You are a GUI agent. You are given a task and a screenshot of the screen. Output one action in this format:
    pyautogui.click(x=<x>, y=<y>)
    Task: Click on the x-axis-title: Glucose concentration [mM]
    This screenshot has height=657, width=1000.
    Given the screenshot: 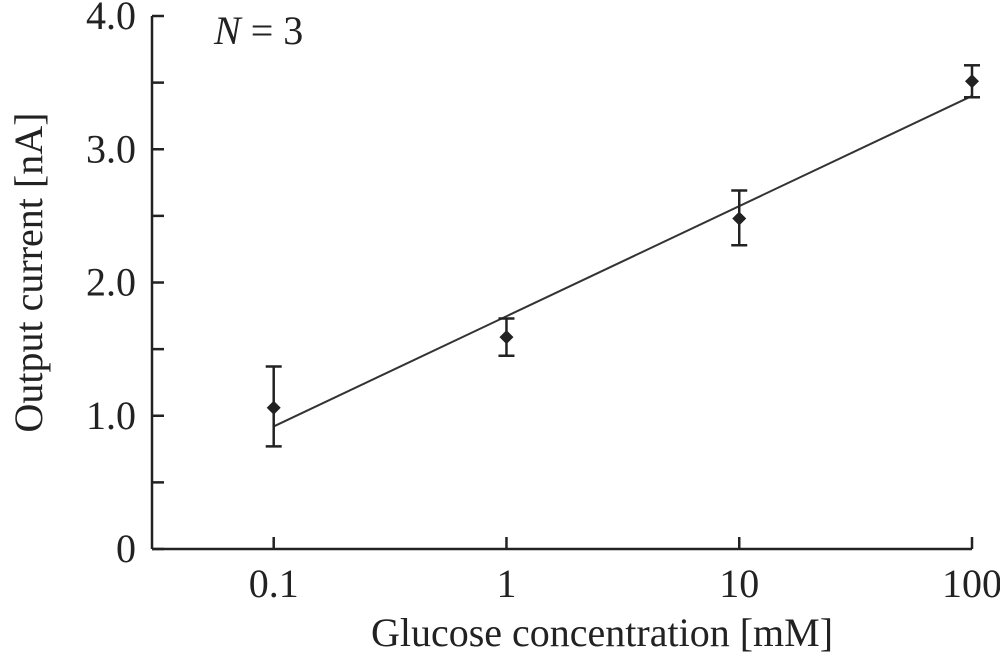 What is the action you would take?
    pyautogui.click(x=602, y=632)
    